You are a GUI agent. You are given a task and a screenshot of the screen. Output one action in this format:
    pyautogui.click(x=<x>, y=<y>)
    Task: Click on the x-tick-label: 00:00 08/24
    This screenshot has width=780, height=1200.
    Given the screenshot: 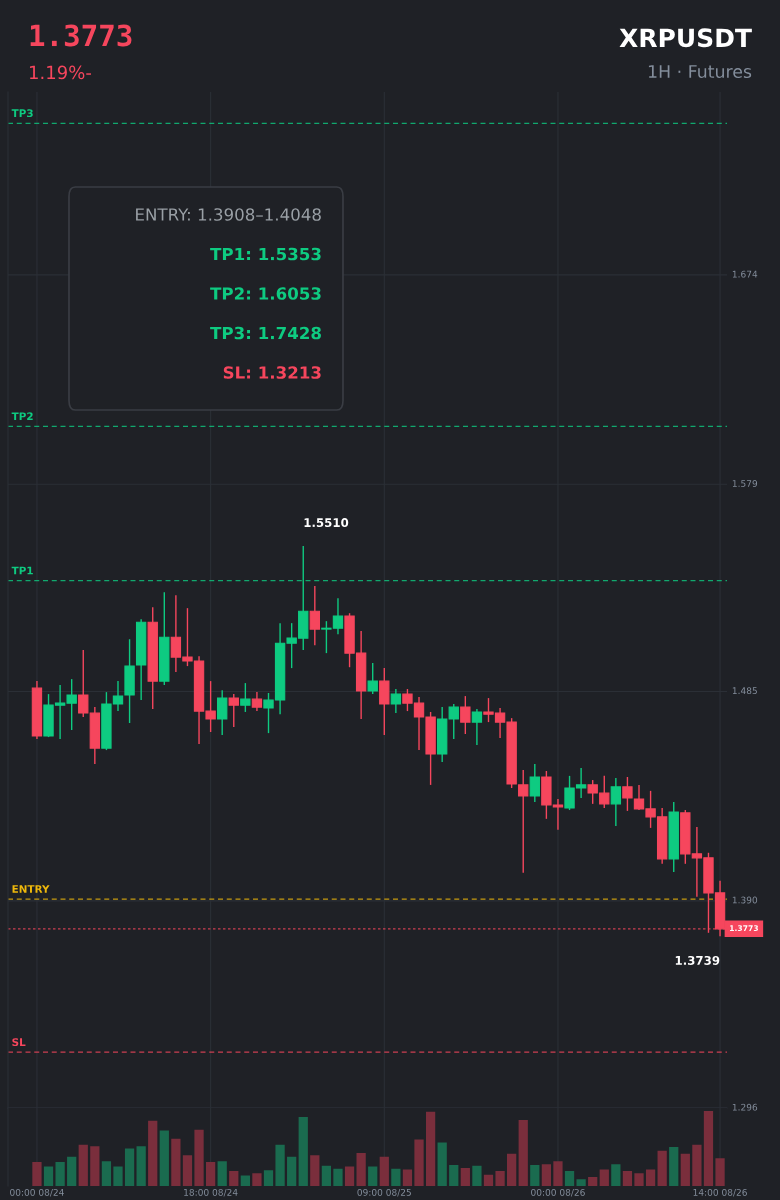 What is the action you would take?
    pyautogui.click(x=37, y=1192)
    